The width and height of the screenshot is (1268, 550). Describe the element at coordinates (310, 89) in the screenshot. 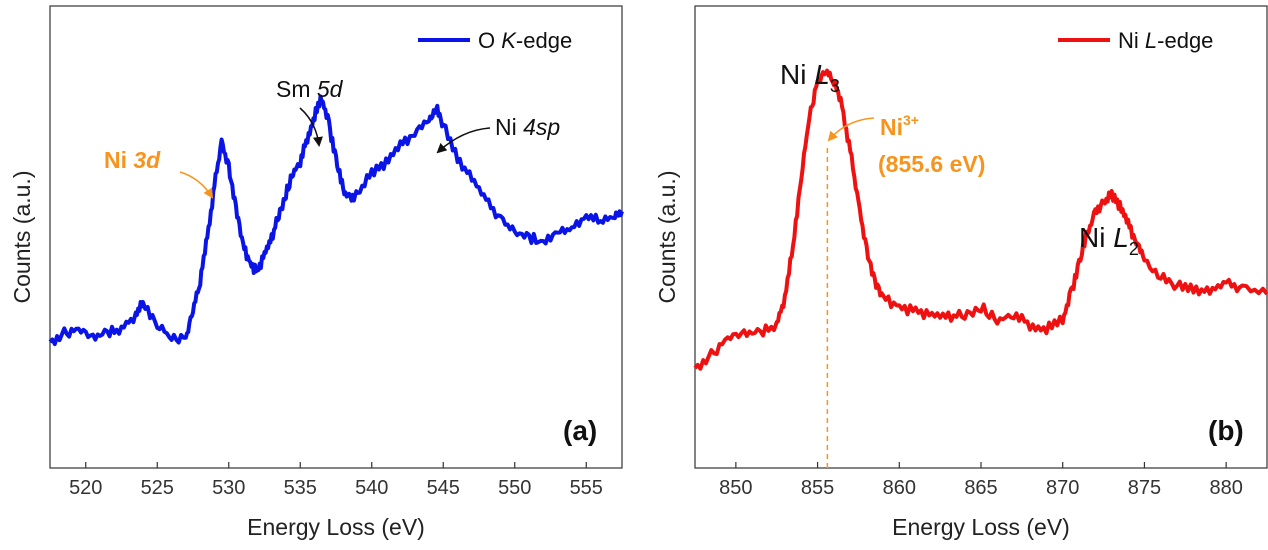

I see `panel-a-annotation-sm-5d: Sm 5d` at that location.